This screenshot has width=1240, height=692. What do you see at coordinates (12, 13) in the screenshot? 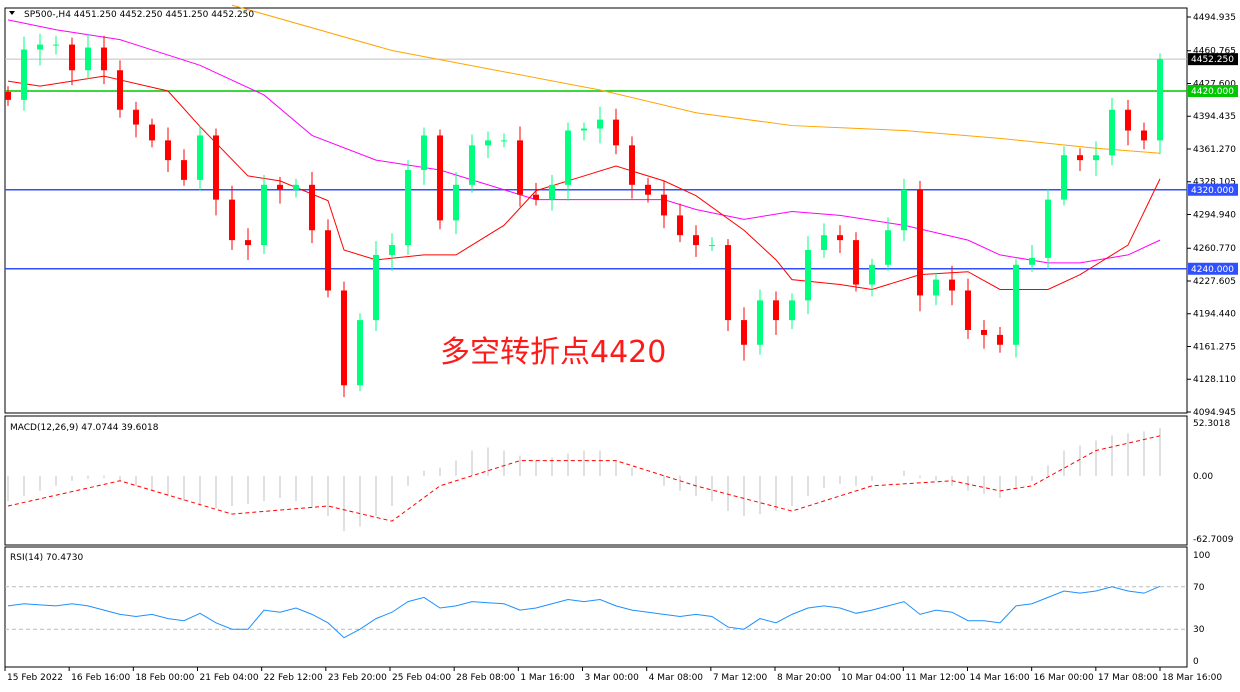
I see `dropdown-triangle-icon` at bounding box center [12, 13].